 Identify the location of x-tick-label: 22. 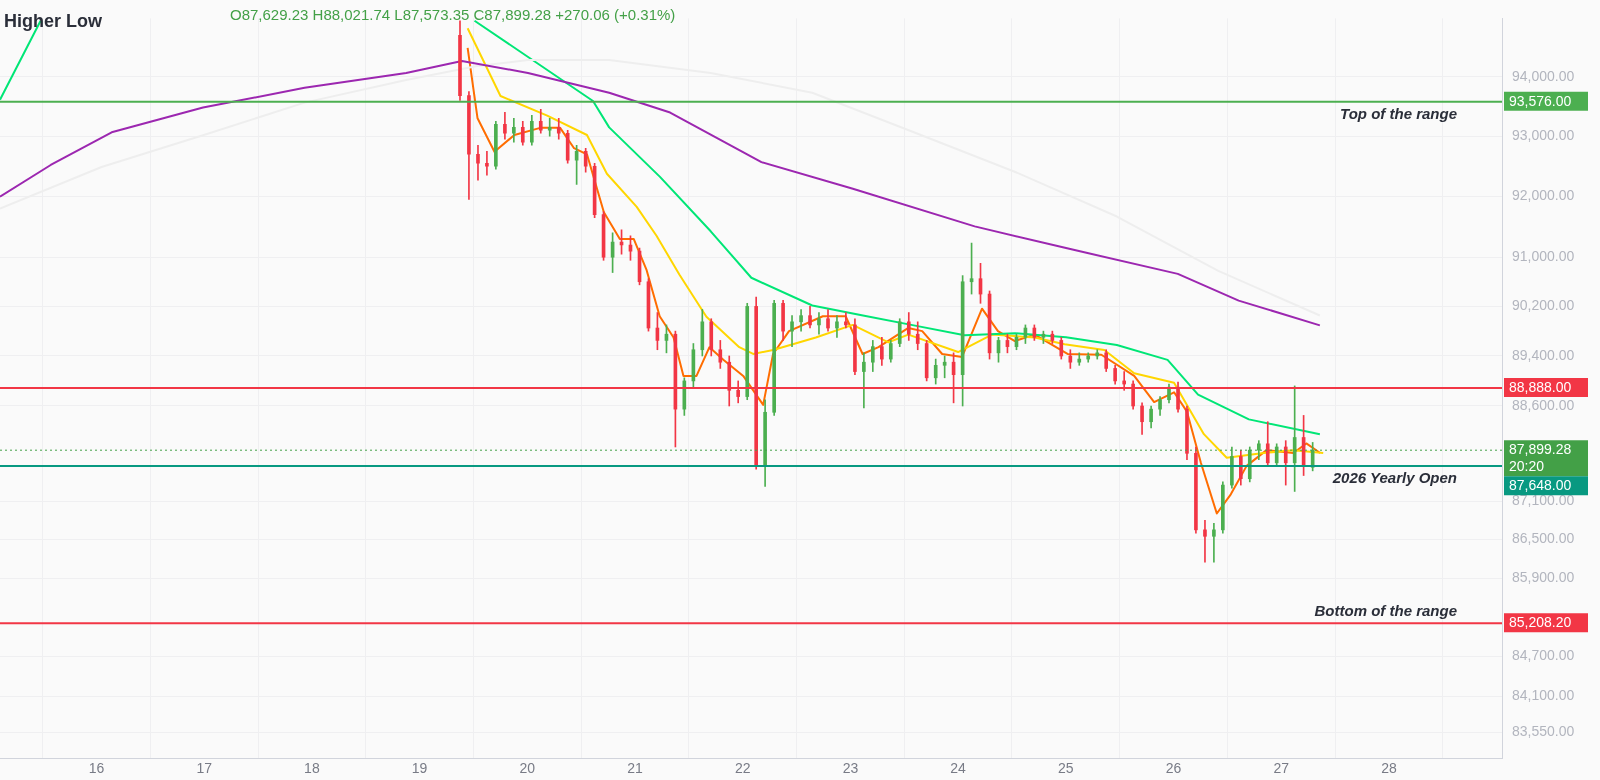
(742, 768).